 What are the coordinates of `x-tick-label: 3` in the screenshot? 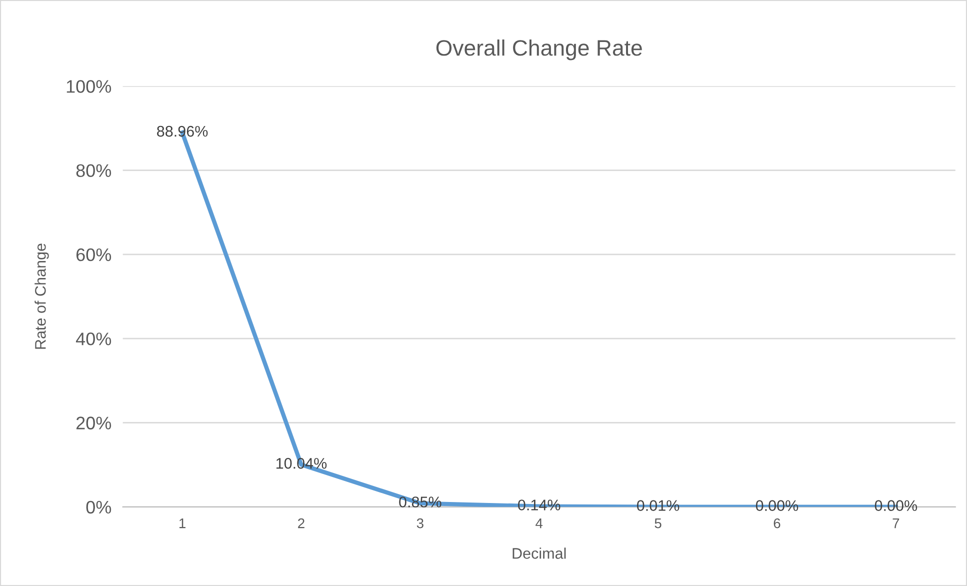 It's located at (420, 523).